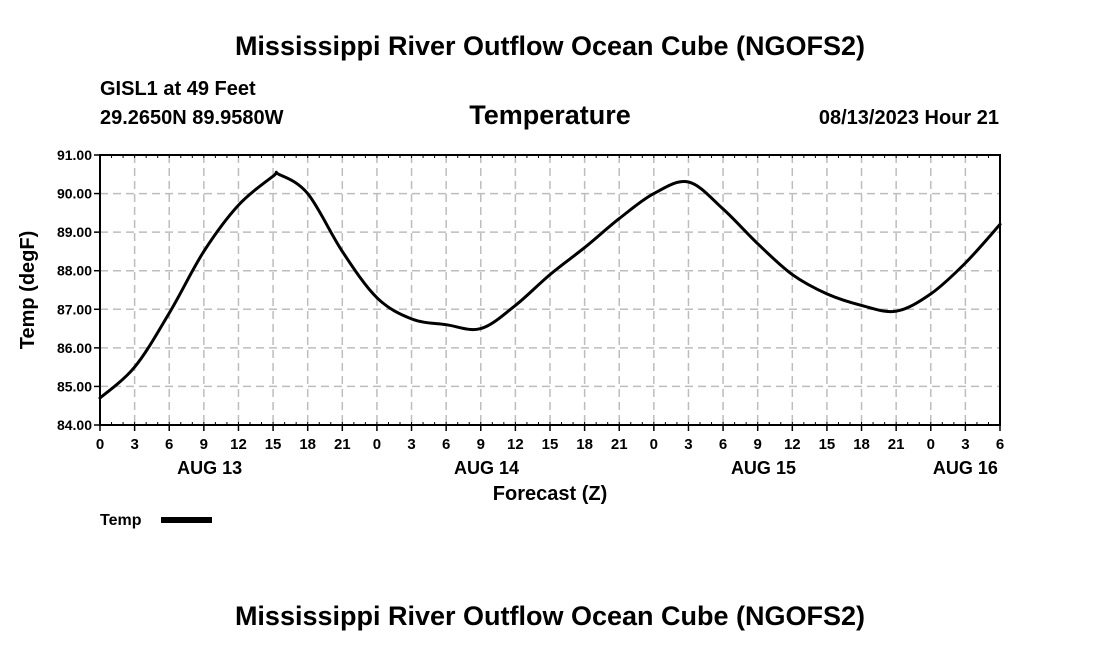 The width and height of the screenshot is (1100, 650). I want to click on y-tick-label: 84.00, so click(74, 425).